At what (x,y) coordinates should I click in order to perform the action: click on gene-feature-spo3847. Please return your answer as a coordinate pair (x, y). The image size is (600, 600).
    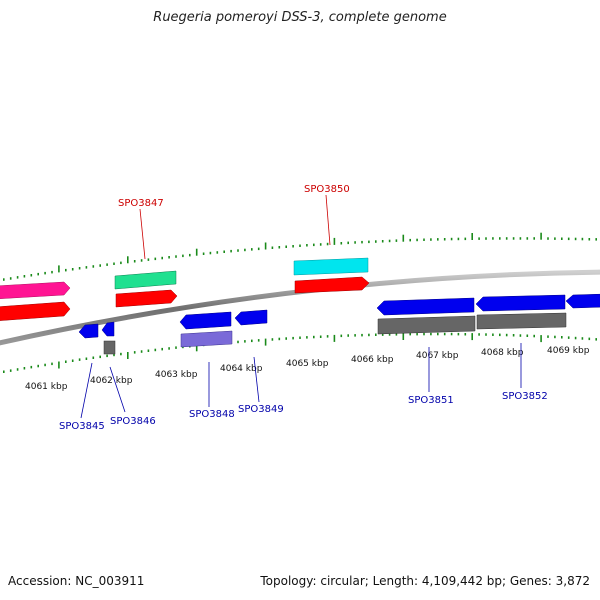
    Looking at the image, I should click on (145, 280).